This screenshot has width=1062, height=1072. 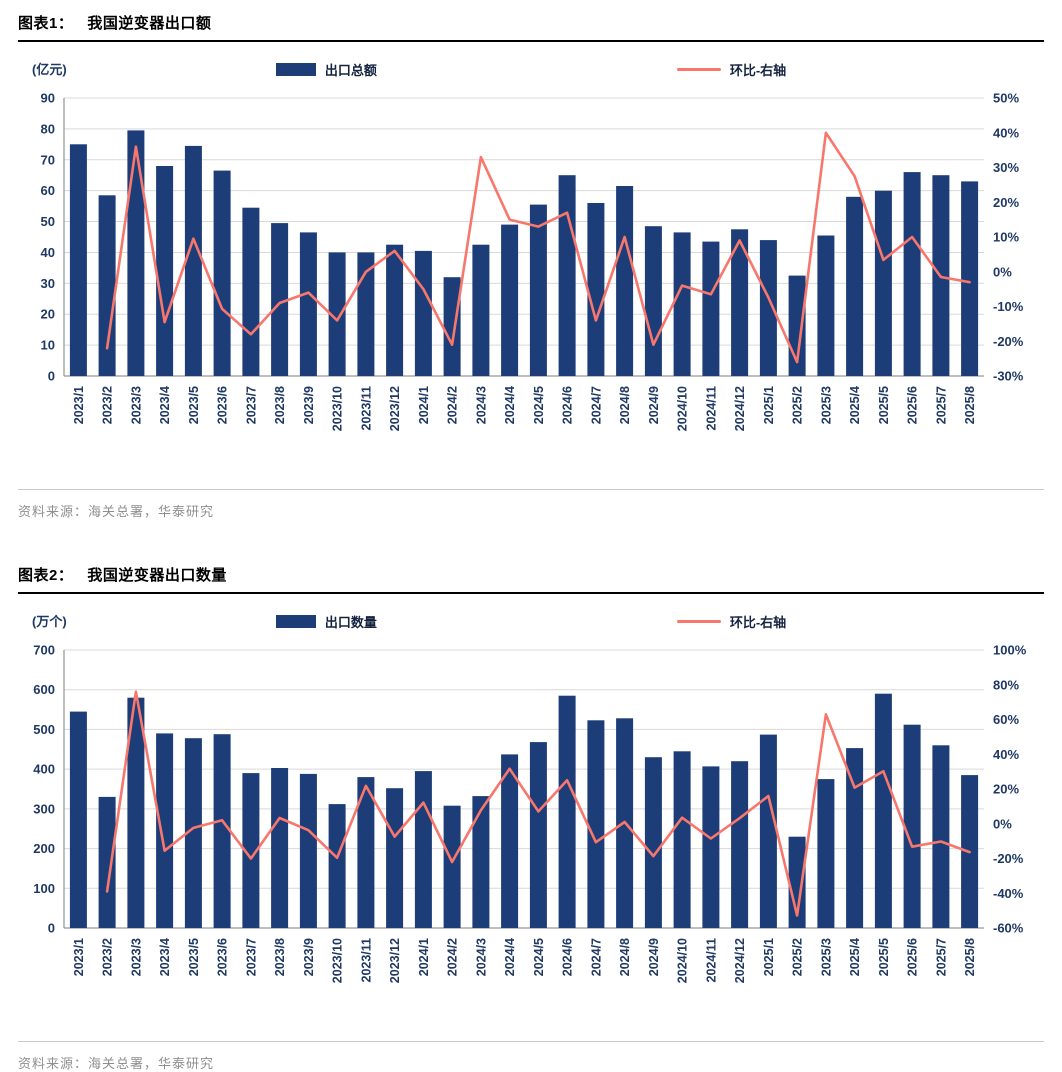 I want to click on left-axis-tick-label: 40, so click(x=48, y=252).